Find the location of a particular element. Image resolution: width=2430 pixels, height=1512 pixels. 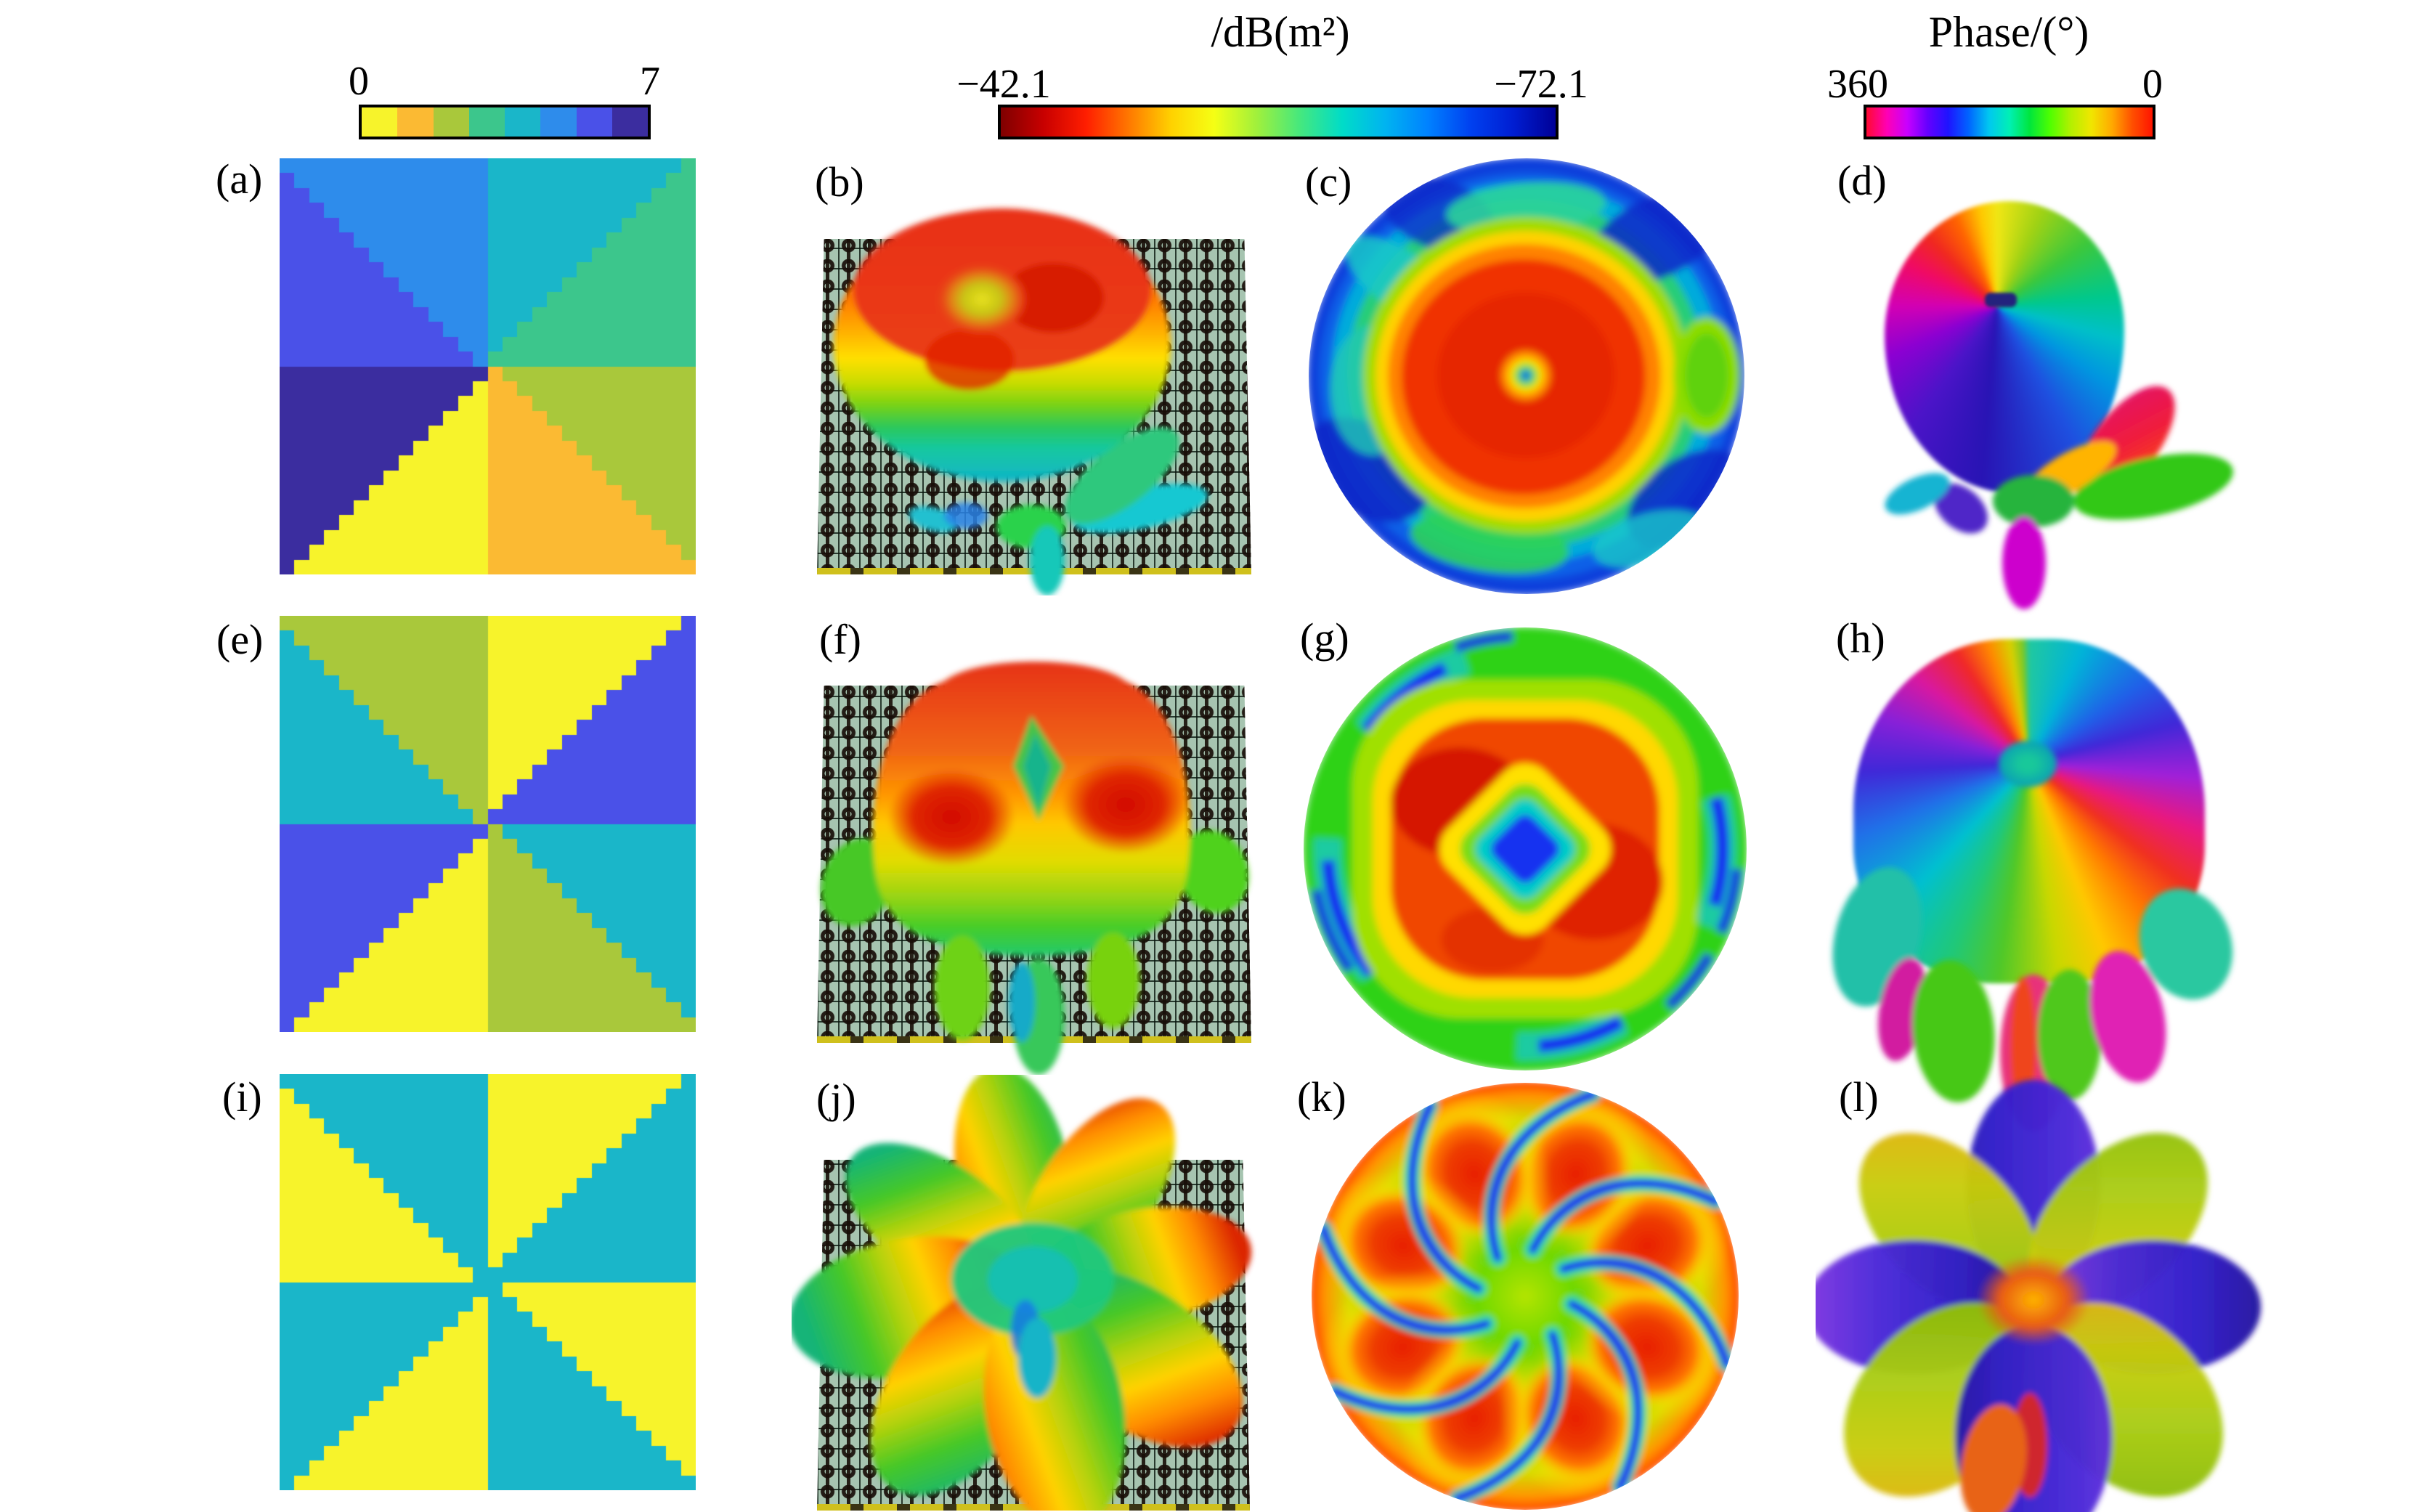

panel-label-d: (d) is located at coordinates (1862, 180).